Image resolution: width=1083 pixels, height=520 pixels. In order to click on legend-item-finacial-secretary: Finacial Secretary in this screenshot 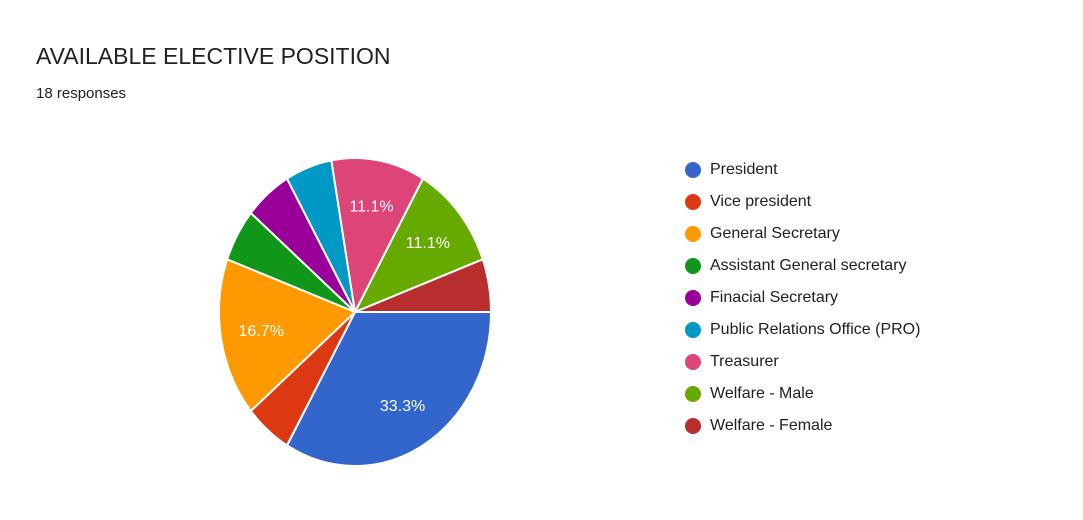, I will do `click(802, 298)`.